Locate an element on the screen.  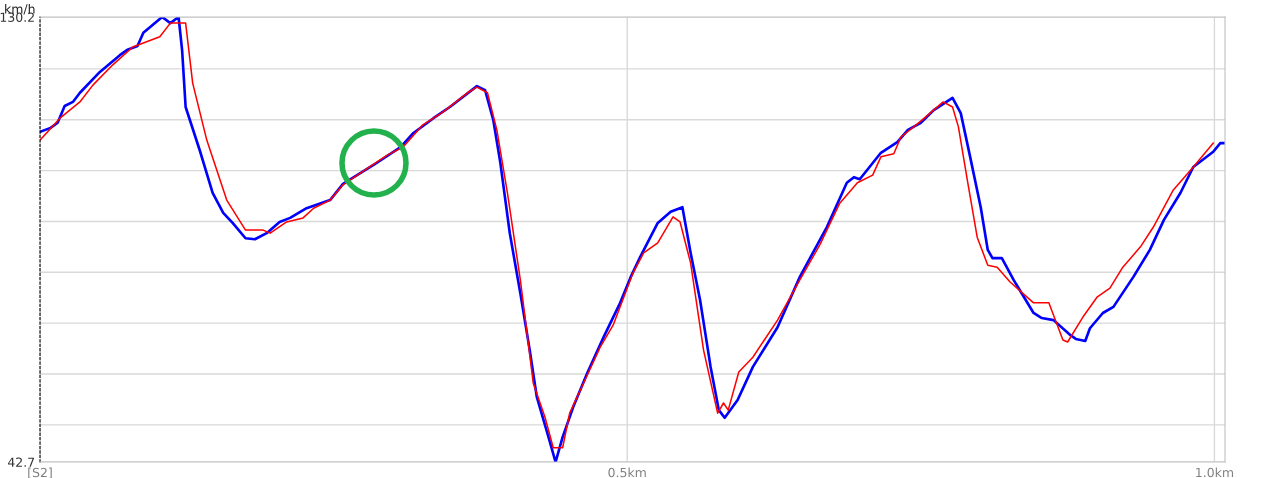
x-tick-label: 0.5km is located at coordinates (627, 472).